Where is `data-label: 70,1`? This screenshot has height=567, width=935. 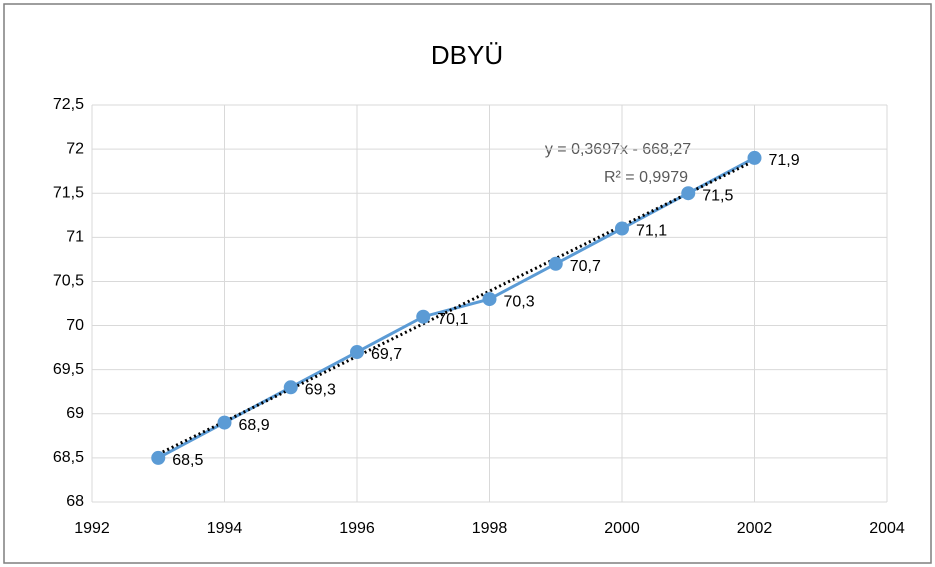 data-label: 70,1 is located at coordinates (452, 319).